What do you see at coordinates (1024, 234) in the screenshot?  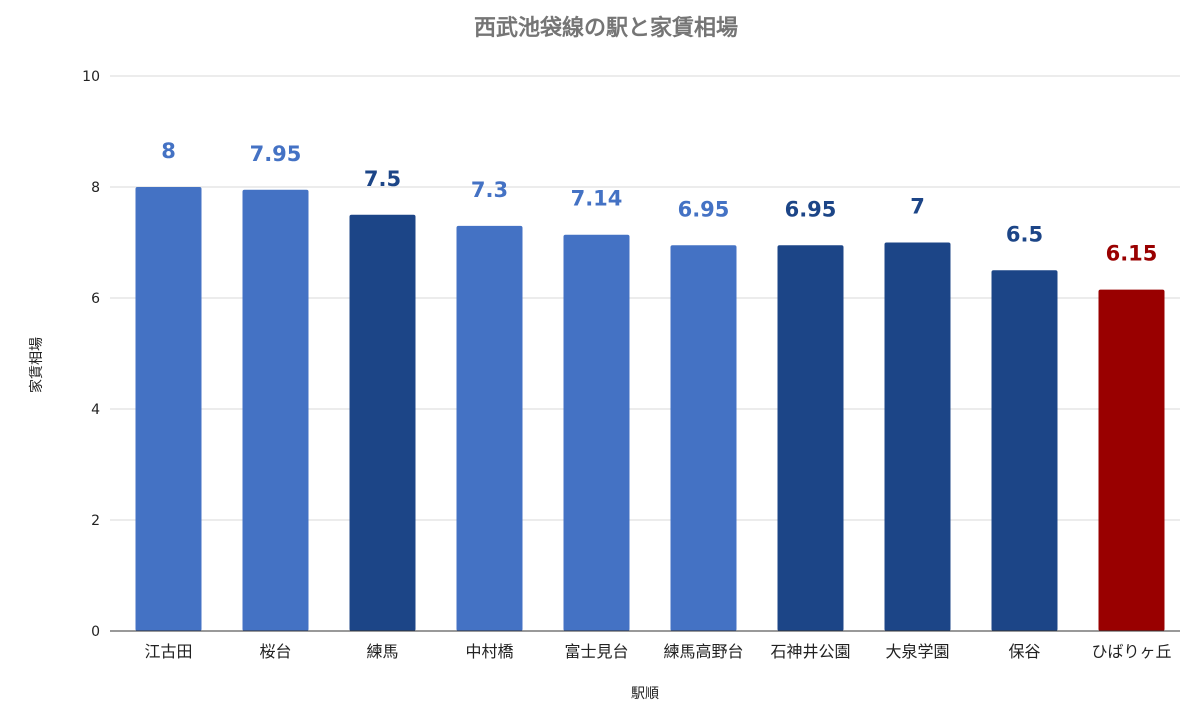 I see `data-label: 6.5` at bounding box center [1024, 234].